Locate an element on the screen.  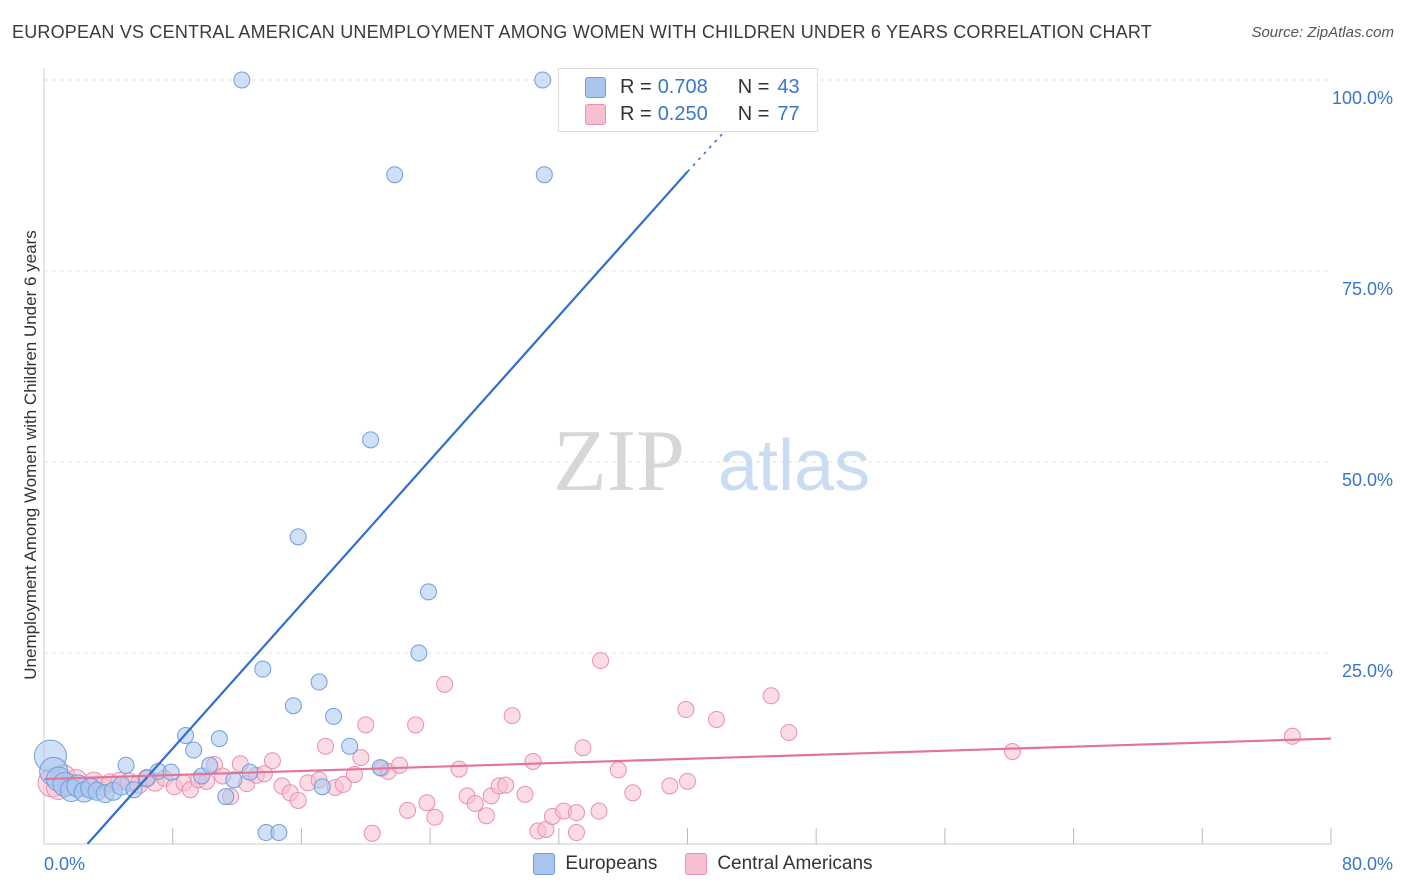
stats-swatch-europeans is located at coordinates (595, 87).